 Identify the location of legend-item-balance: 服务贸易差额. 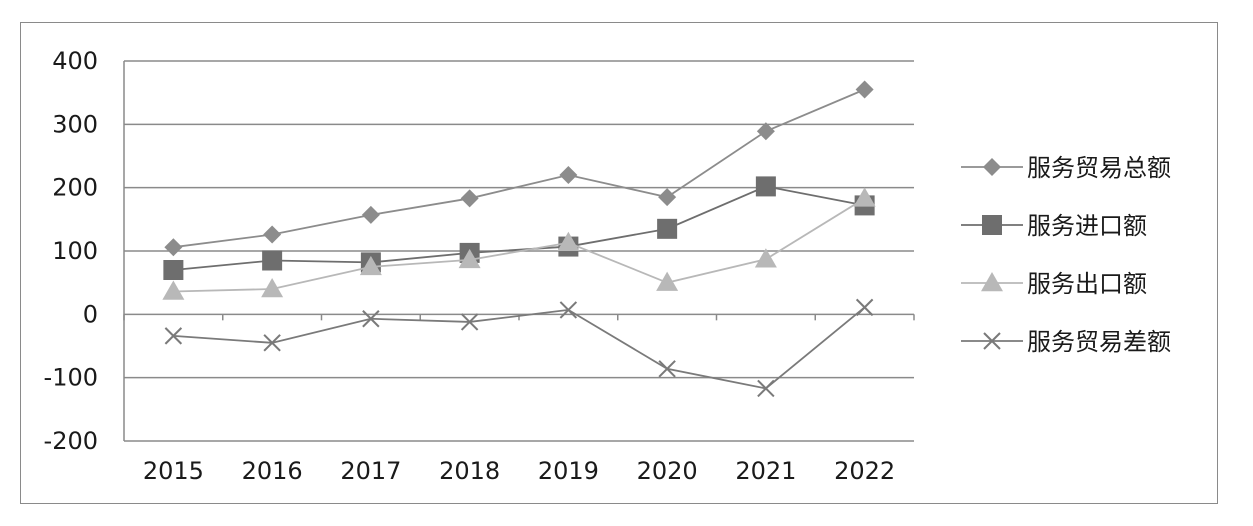
(1066, 342).